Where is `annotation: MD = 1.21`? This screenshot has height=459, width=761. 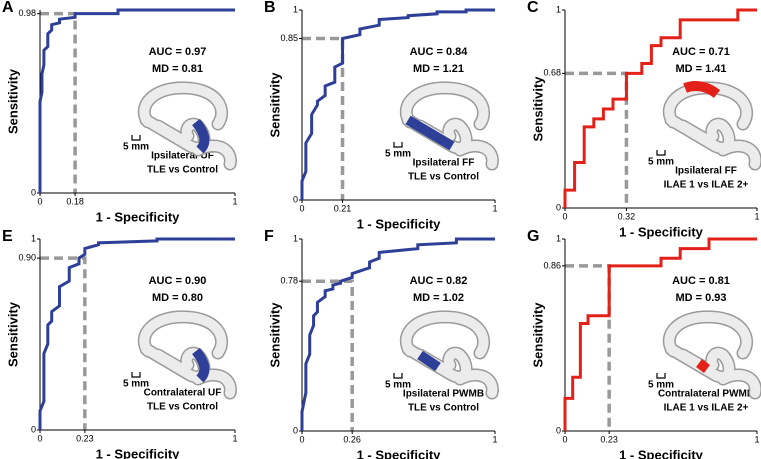 annotation: MD = 1.21 is located at coordinates (438, 69).